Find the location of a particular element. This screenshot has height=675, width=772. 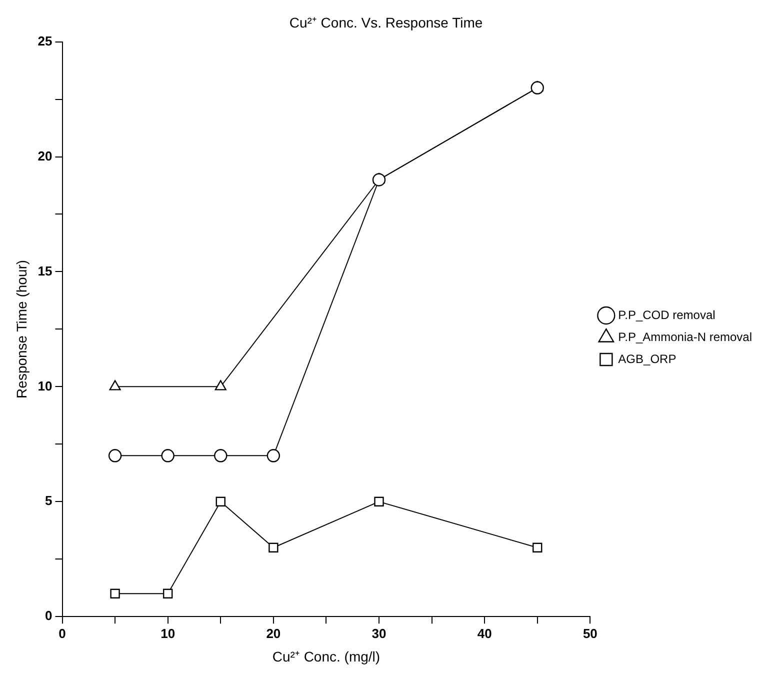

y-tick-label: 5 is located at coordinates (48, 500).